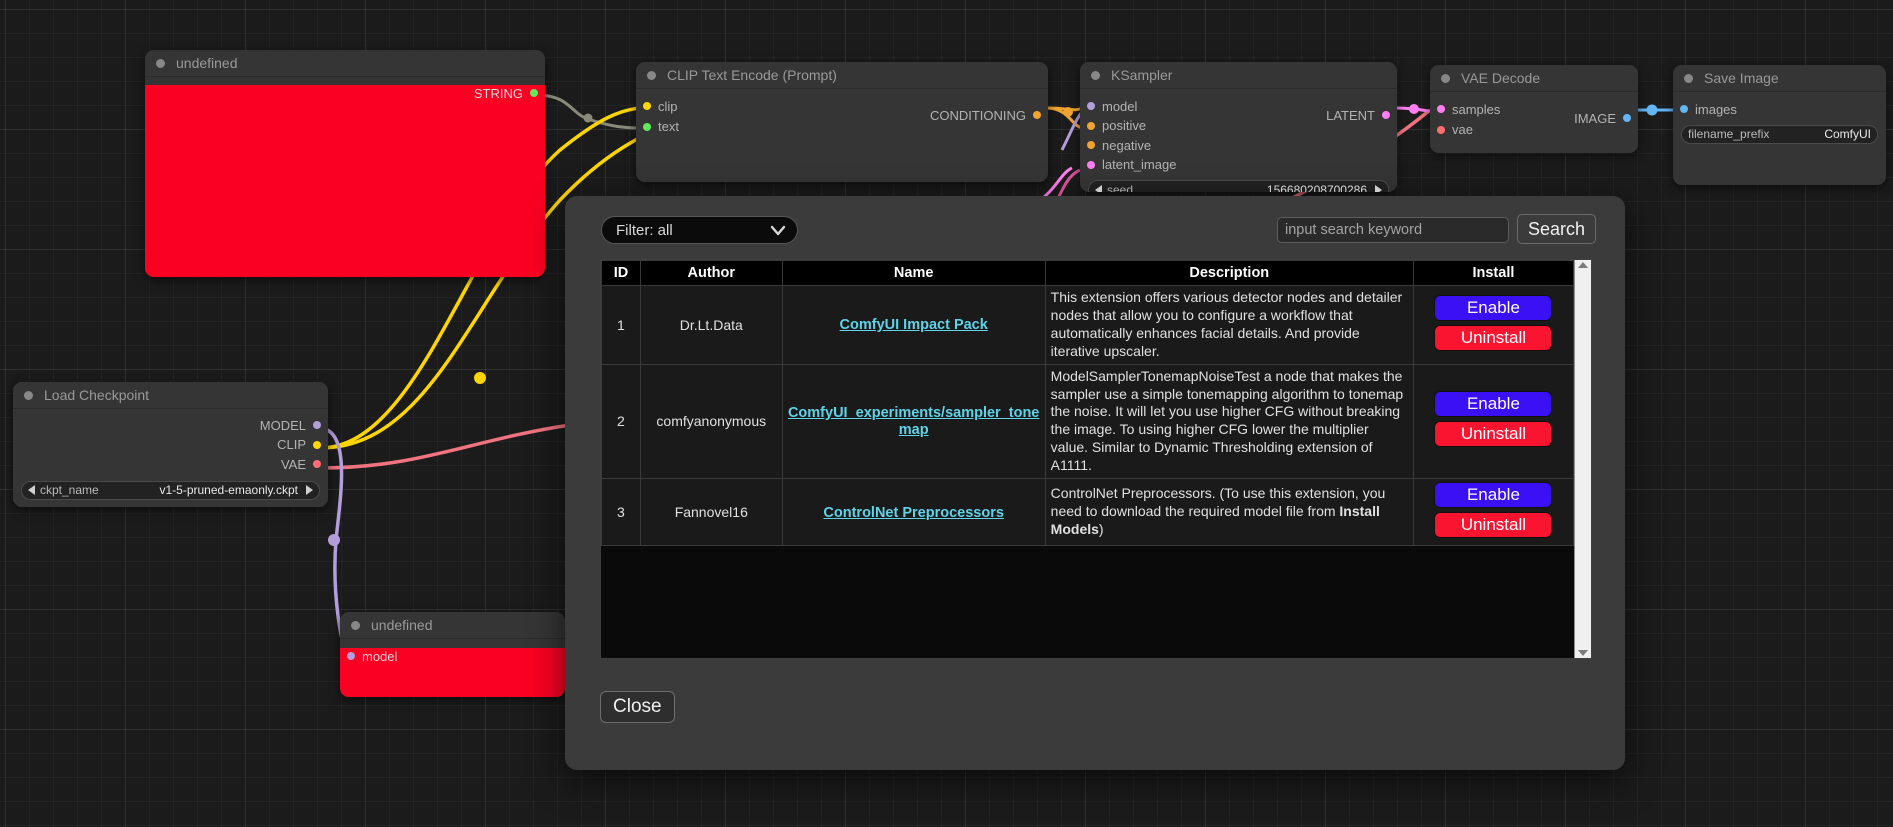 This screenshot has width=1893, height=827. What do you see at coordinates (170, 395) in the screenshot?
I see `node-title-bar: Load Checkpoint` at bounding box center [170, 395].